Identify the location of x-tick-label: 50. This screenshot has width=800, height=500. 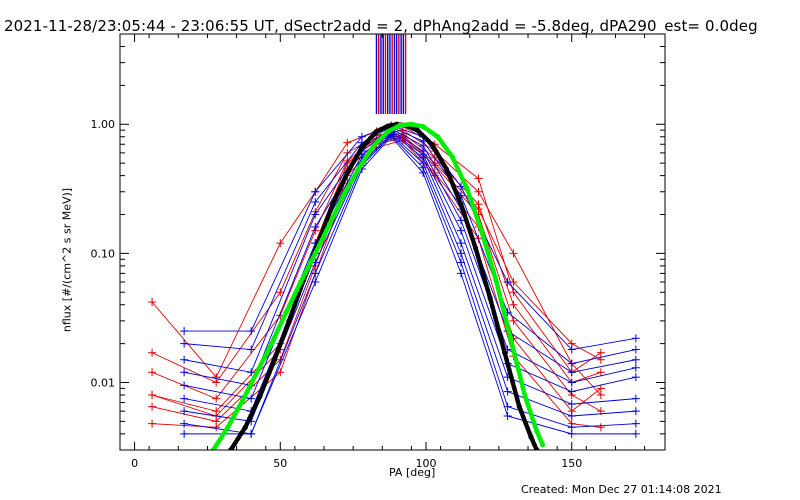
(280, 463).